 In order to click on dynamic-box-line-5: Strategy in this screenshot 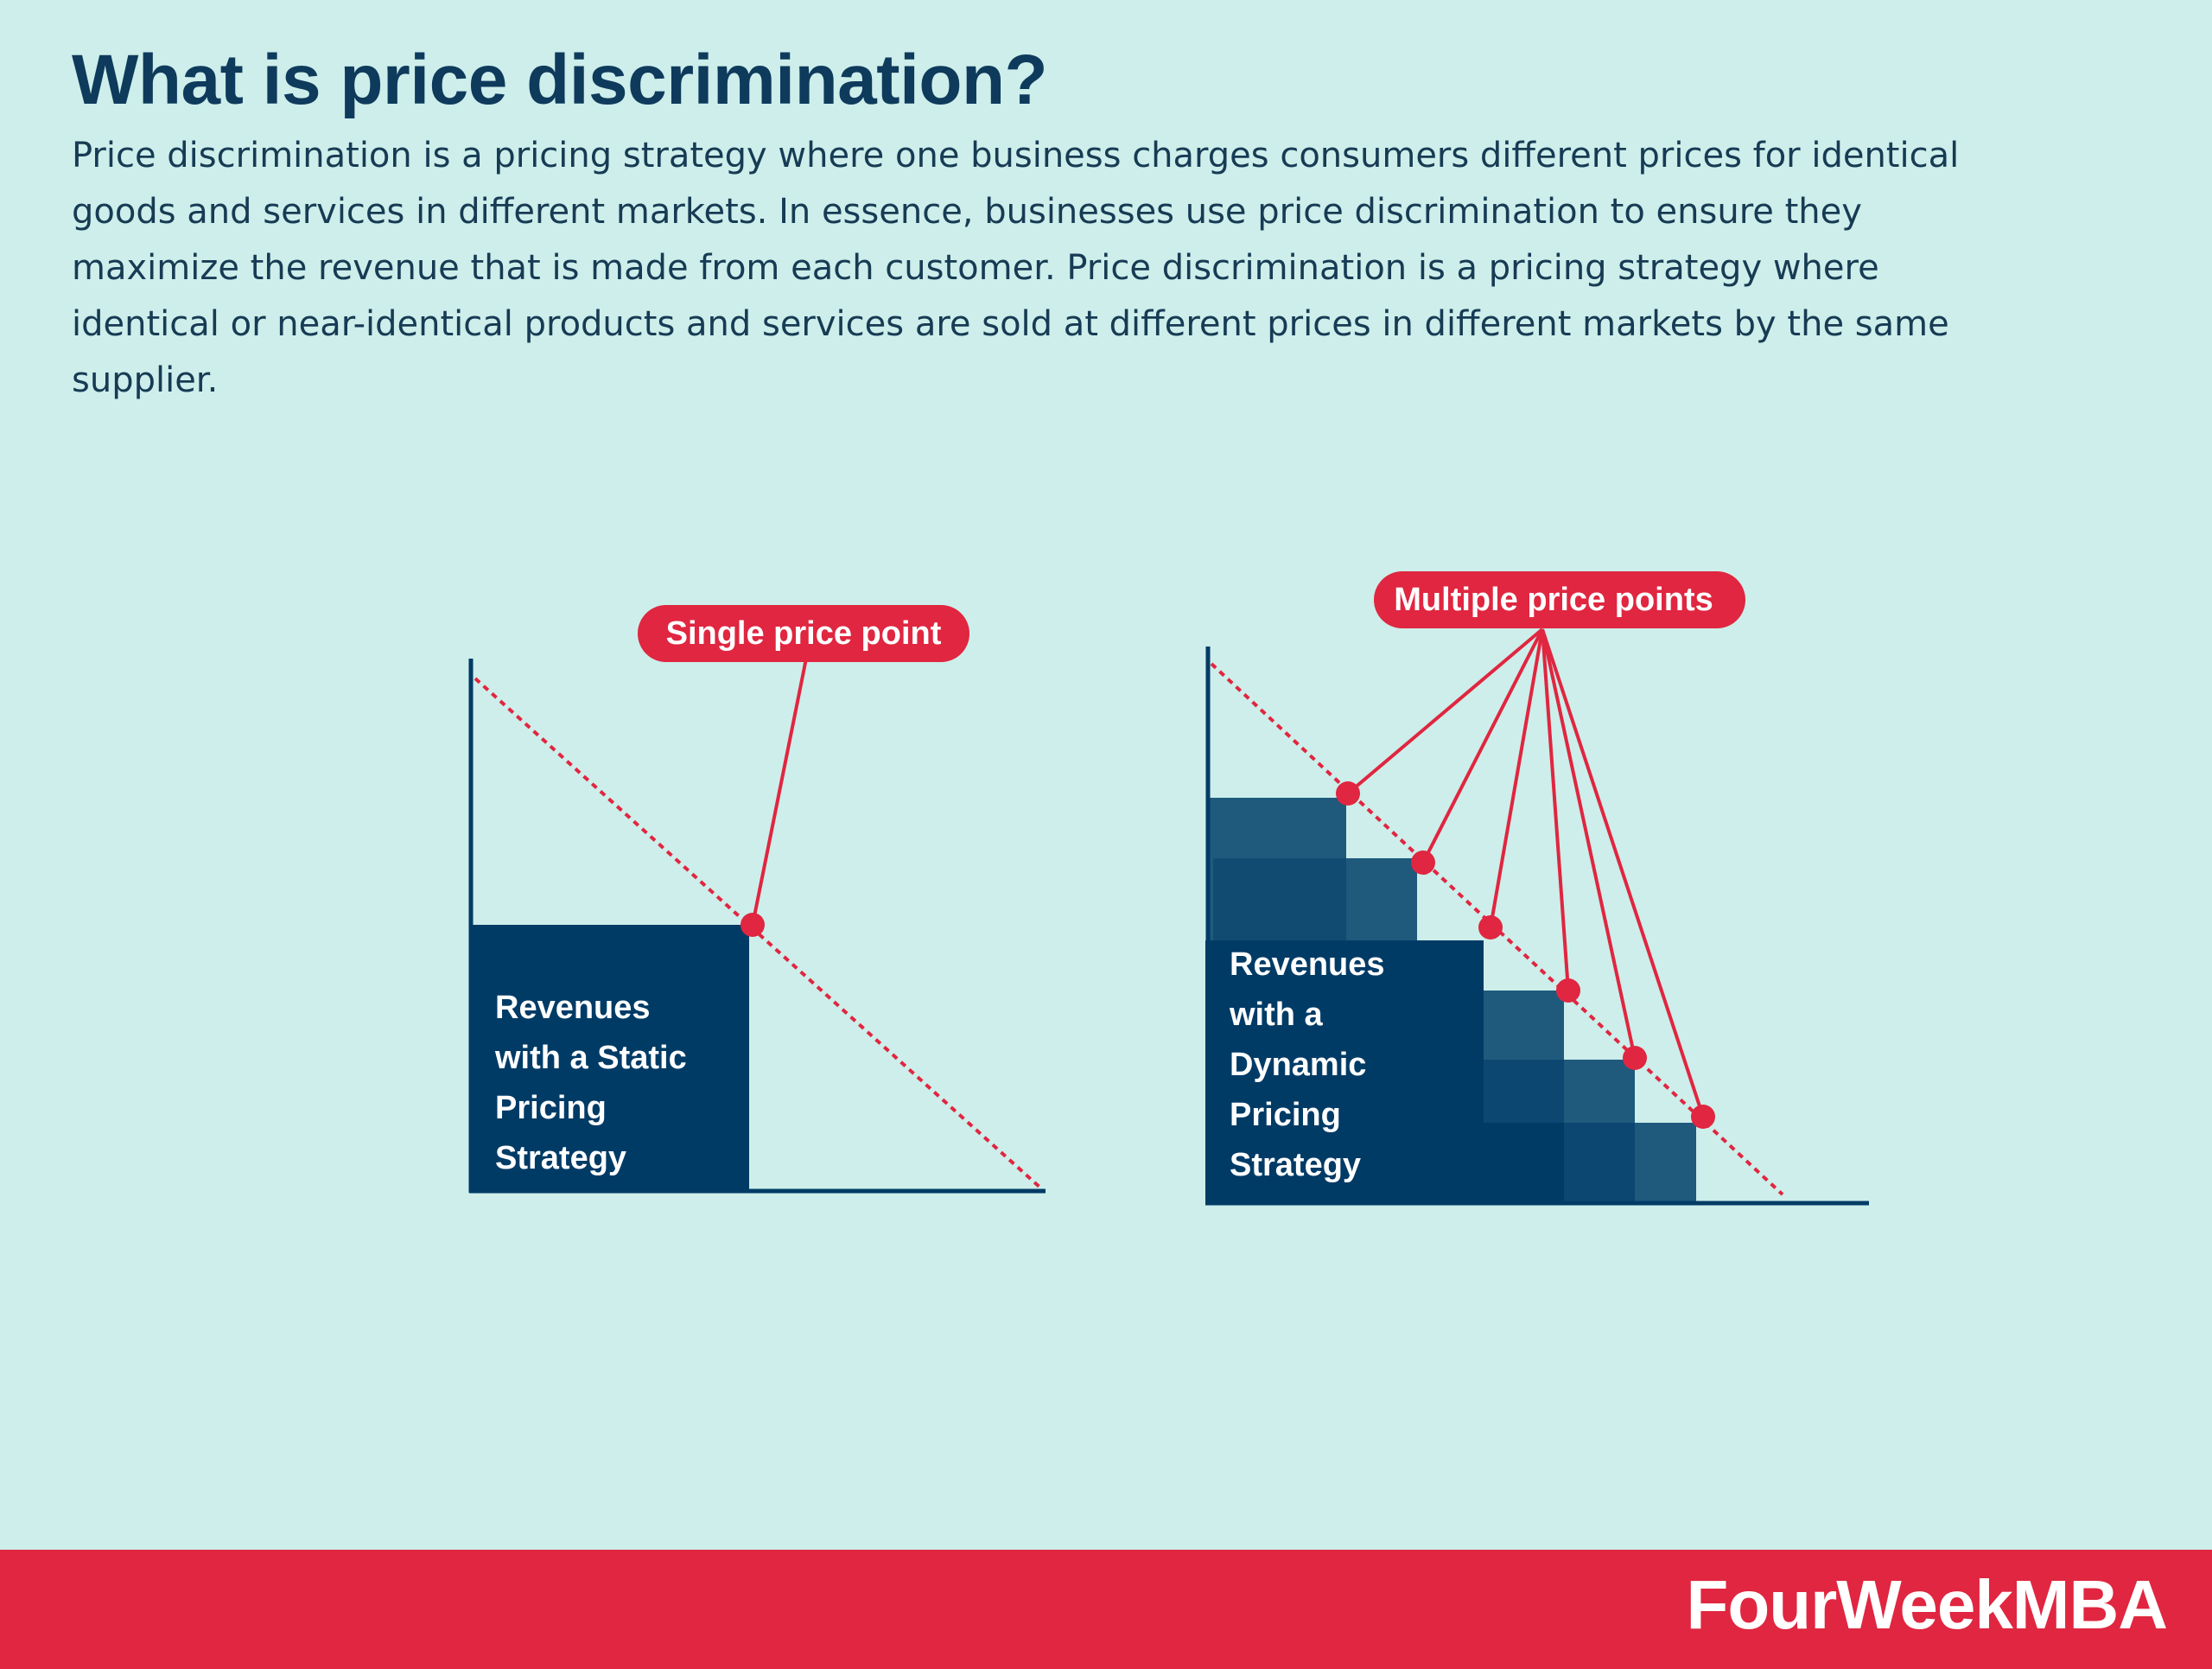, I will do `click(1295, 1165)`.